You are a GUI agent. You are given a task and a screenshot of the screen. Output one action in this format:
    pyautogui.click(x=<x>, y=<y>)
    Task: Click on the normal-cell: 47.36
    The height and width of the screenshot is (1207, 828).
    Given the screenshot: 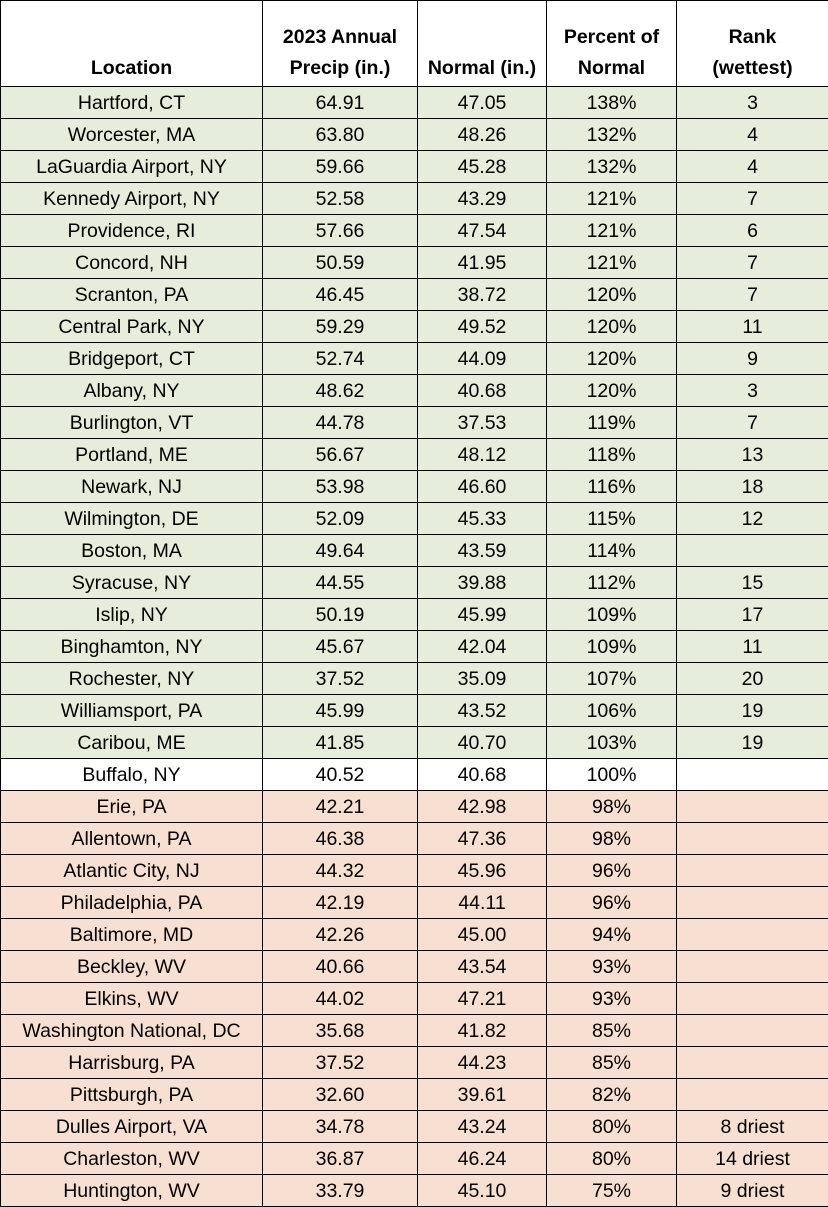 What is the action you would take?
    pyautogui.click(x=482, y=839)
    